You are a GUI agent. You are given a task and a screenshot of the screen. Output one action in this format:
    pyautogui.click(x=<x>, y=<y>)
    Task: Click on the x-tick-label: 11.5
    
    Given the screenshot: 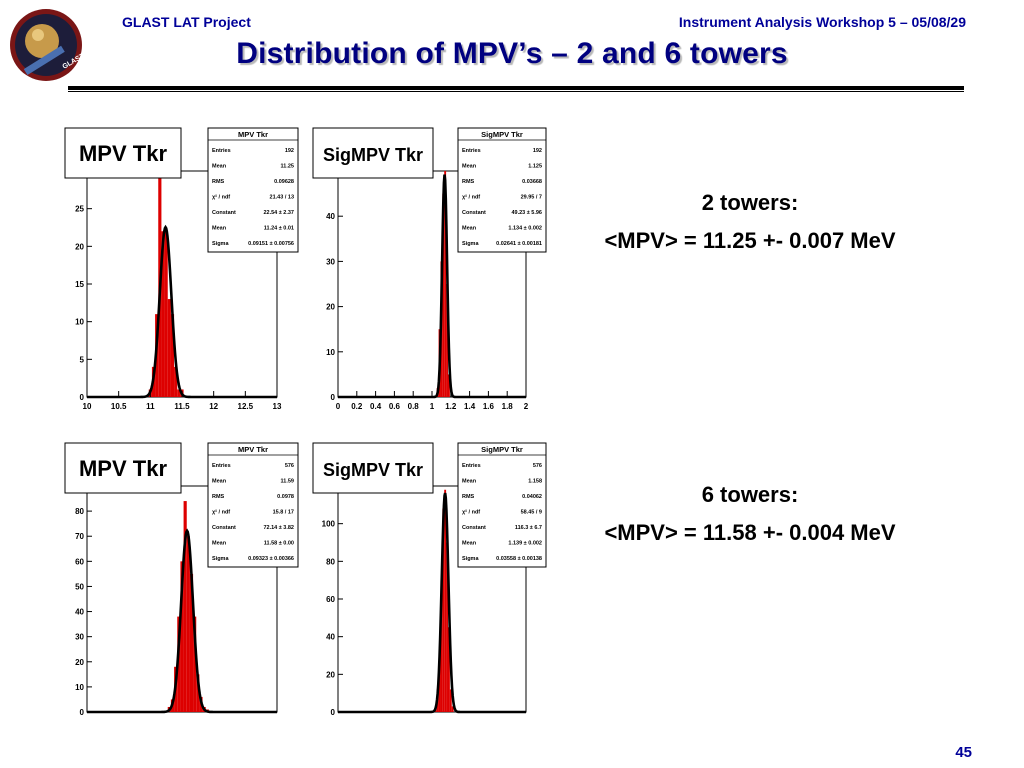 What is the action you would take?
    pyautogui.click(x=182, y=406)
    